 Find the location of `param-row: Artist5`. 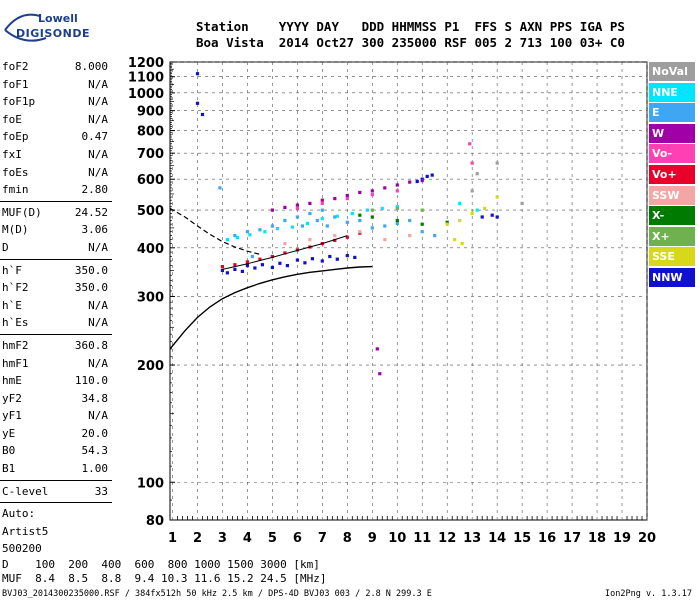

param-row: Artist5 is located at coordinates (56, 532).